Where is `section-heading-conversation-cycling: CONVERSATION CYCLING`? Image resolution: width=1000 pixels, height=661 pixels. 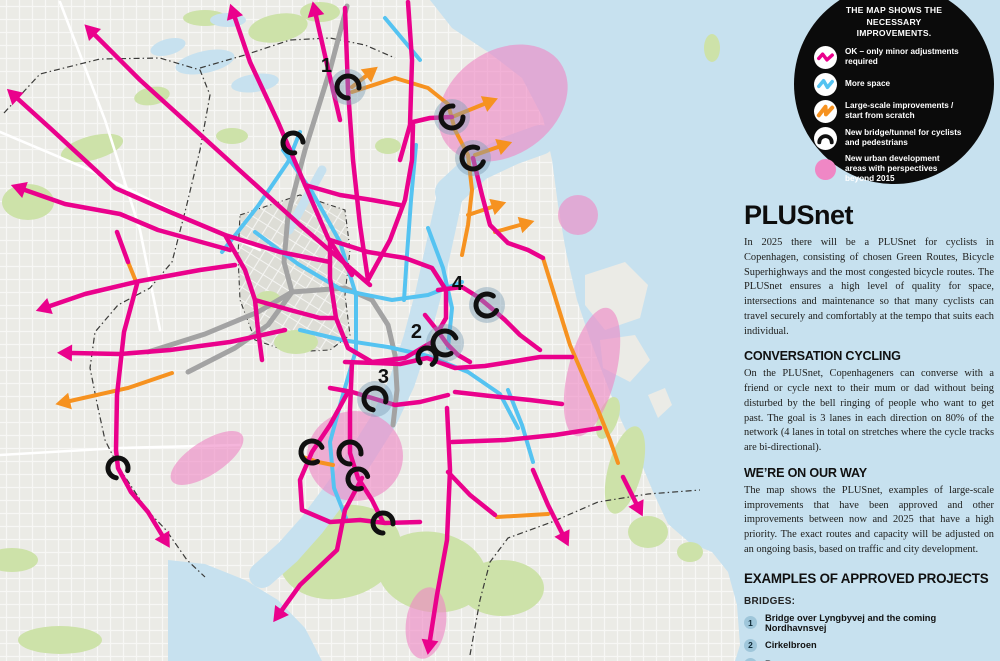 section-heading-conversation-cycling: CONVERSATION CYCLING is located at coordinates (822, 356).